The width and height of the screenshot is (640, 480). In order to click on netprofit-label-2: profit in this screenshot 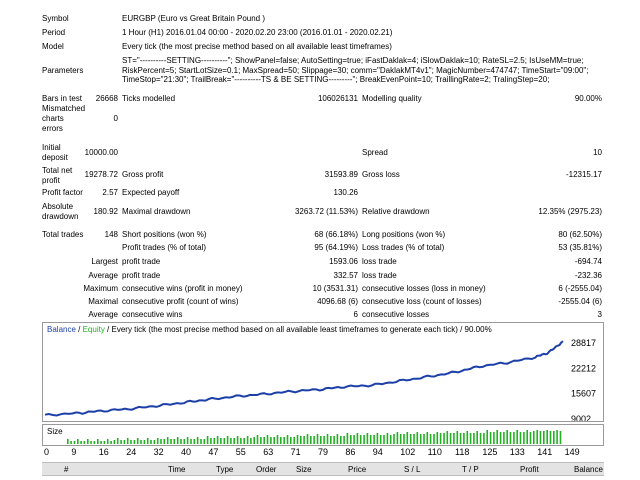, I will do `click(51, 180)`.